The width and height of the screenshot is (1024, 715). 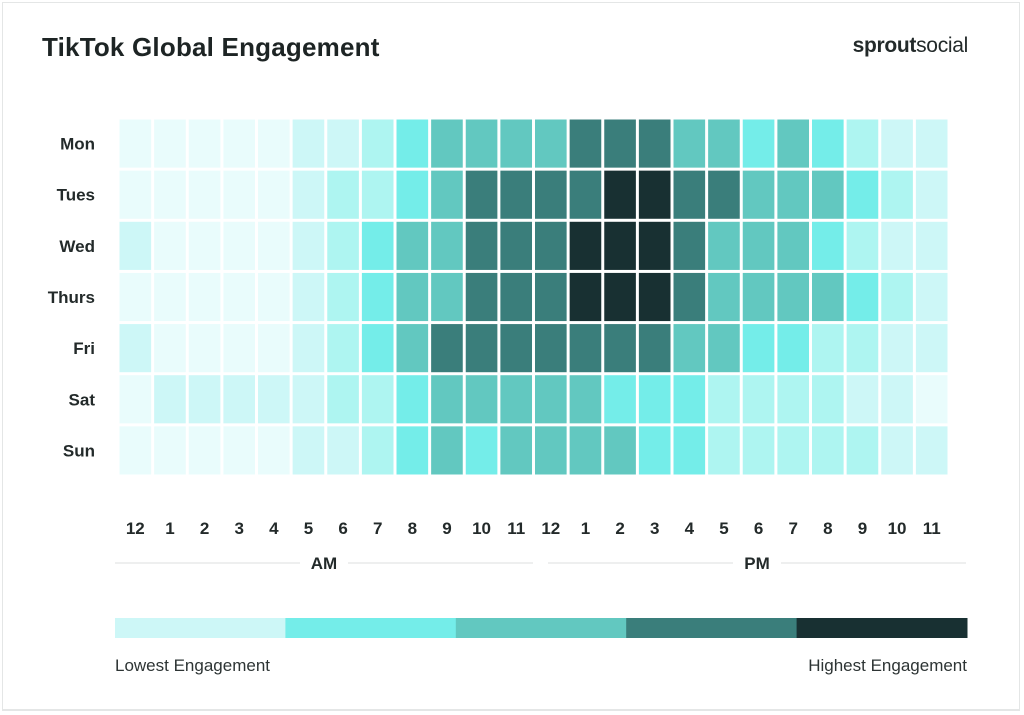 I want to click on legend-high-label: Highest Engagement, so click(x=887, y=665).